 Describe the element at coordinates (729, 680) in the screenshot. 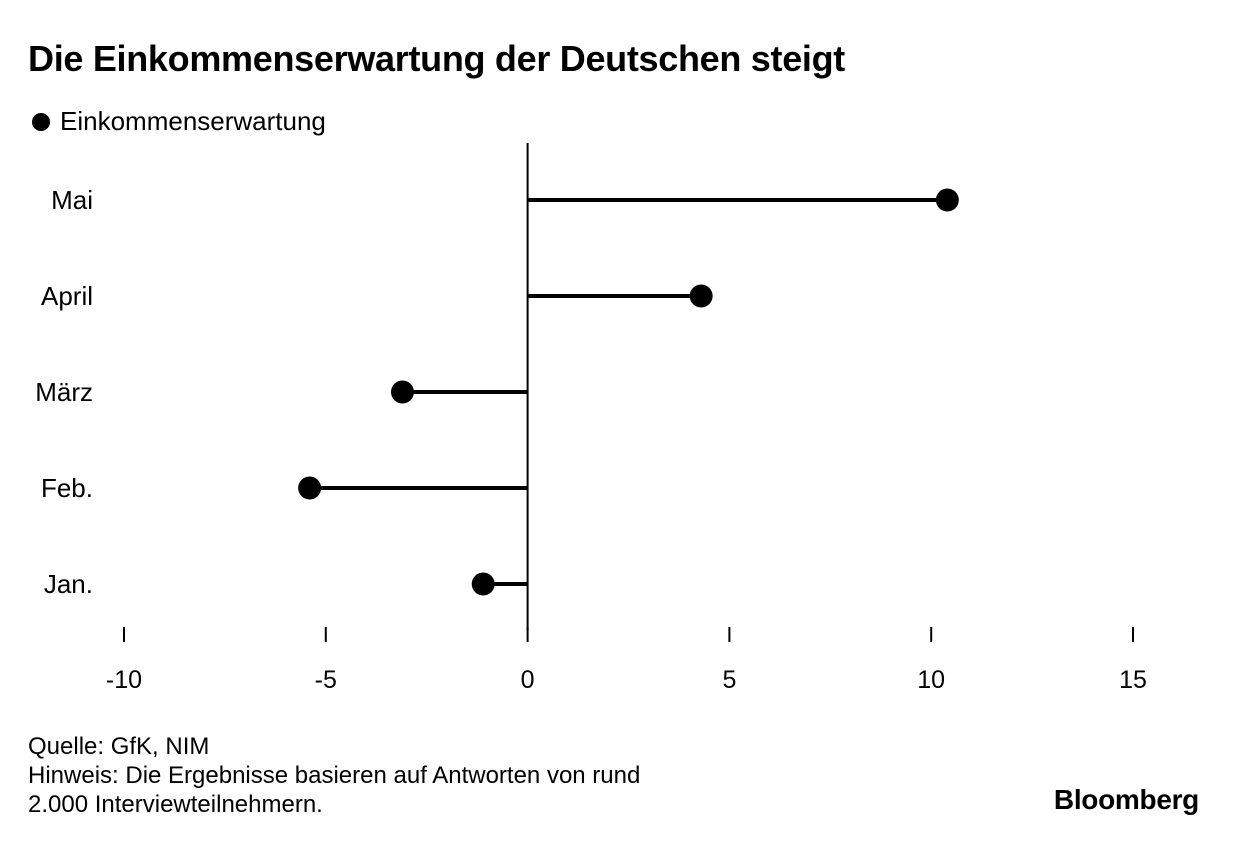

I see `x-tick-label: 5` at that location.